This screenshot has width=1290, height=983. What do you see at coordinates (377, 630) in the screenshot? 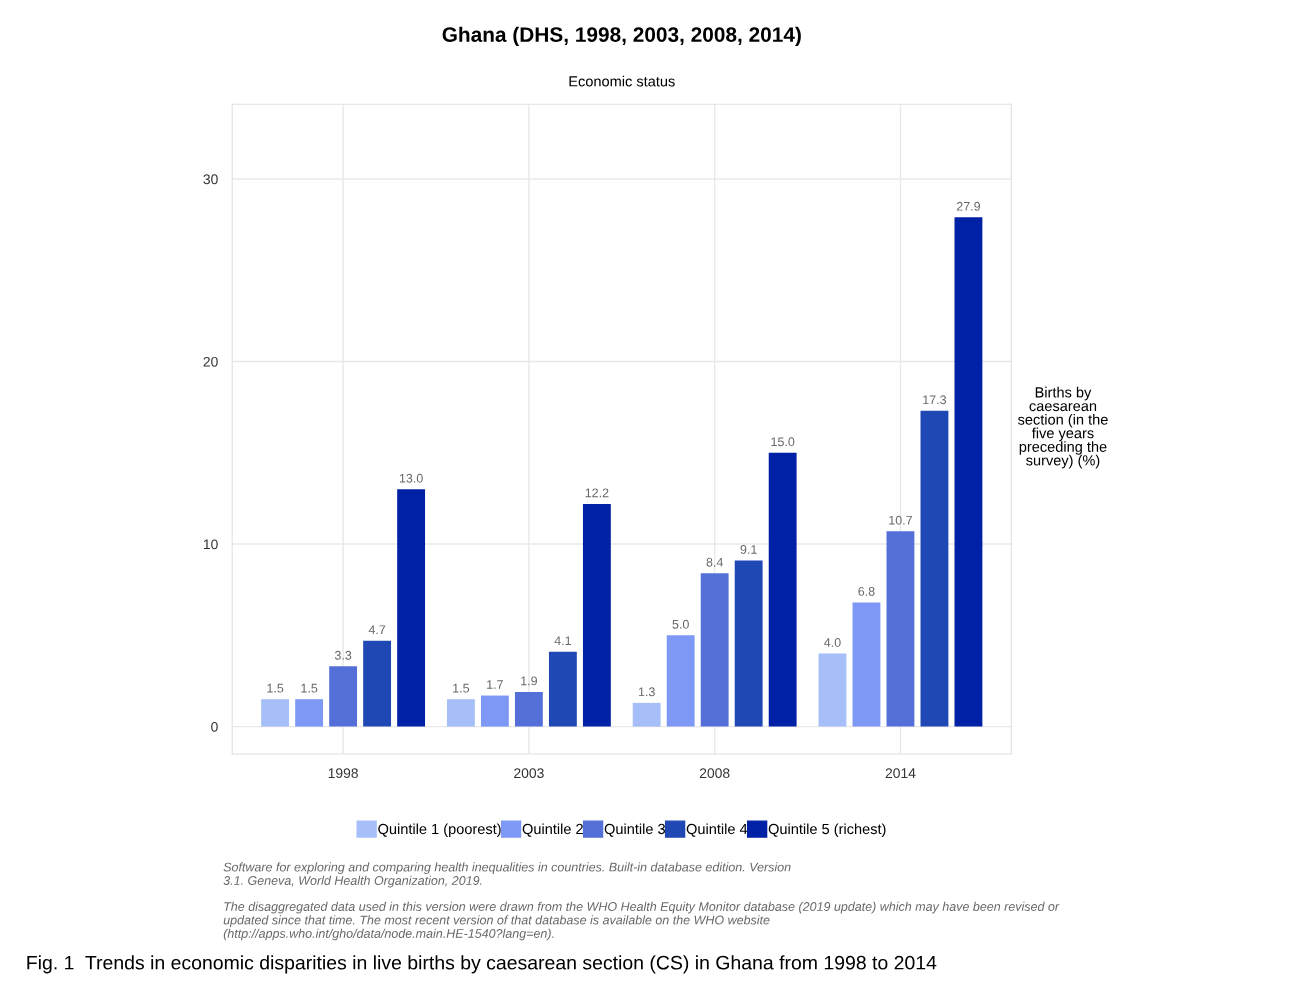
I see `data-label: 4.7` at bounding box center [377, 630].